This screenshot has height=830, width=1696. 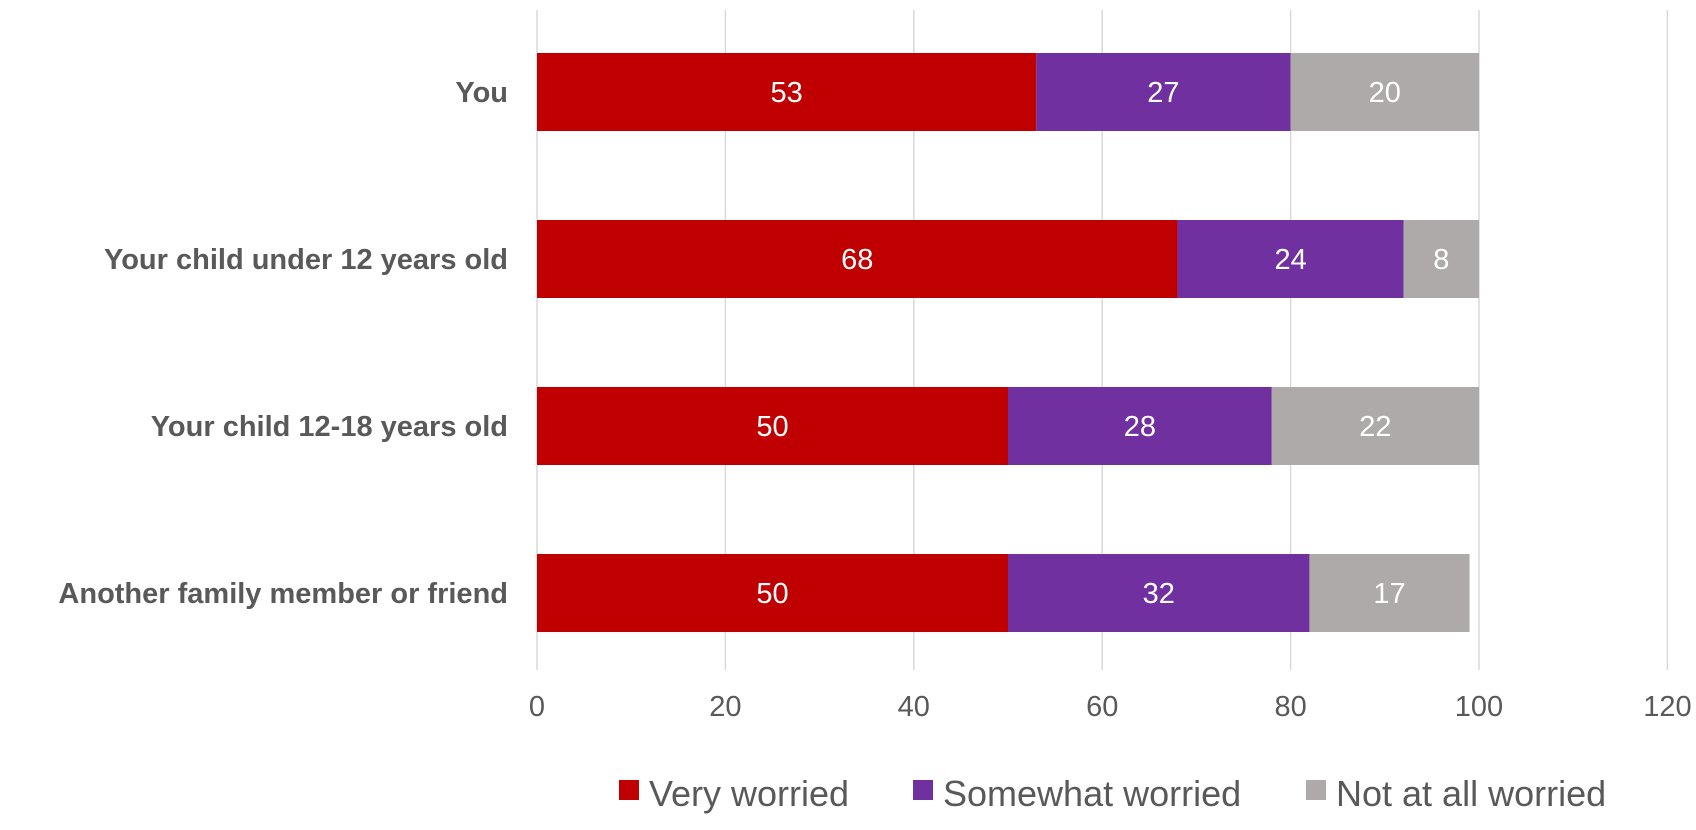 I want to click on data-label: 24, so click(x=1290, y=260).